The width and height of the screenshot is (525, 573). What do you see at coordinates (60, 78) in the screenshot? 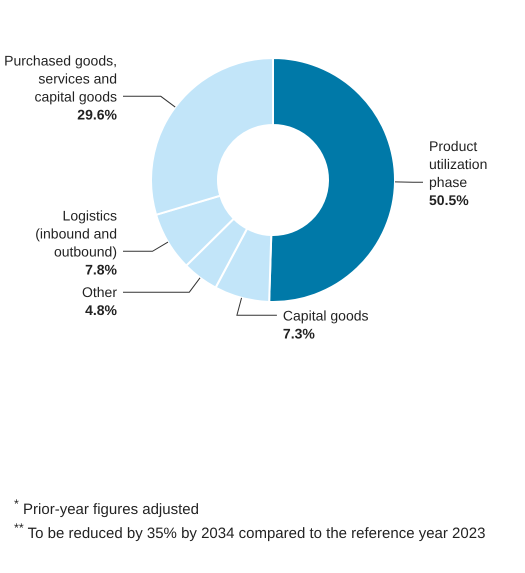
I see `slice-label: Purchased goods, services and capital goods` at bounding box center [60, 78].